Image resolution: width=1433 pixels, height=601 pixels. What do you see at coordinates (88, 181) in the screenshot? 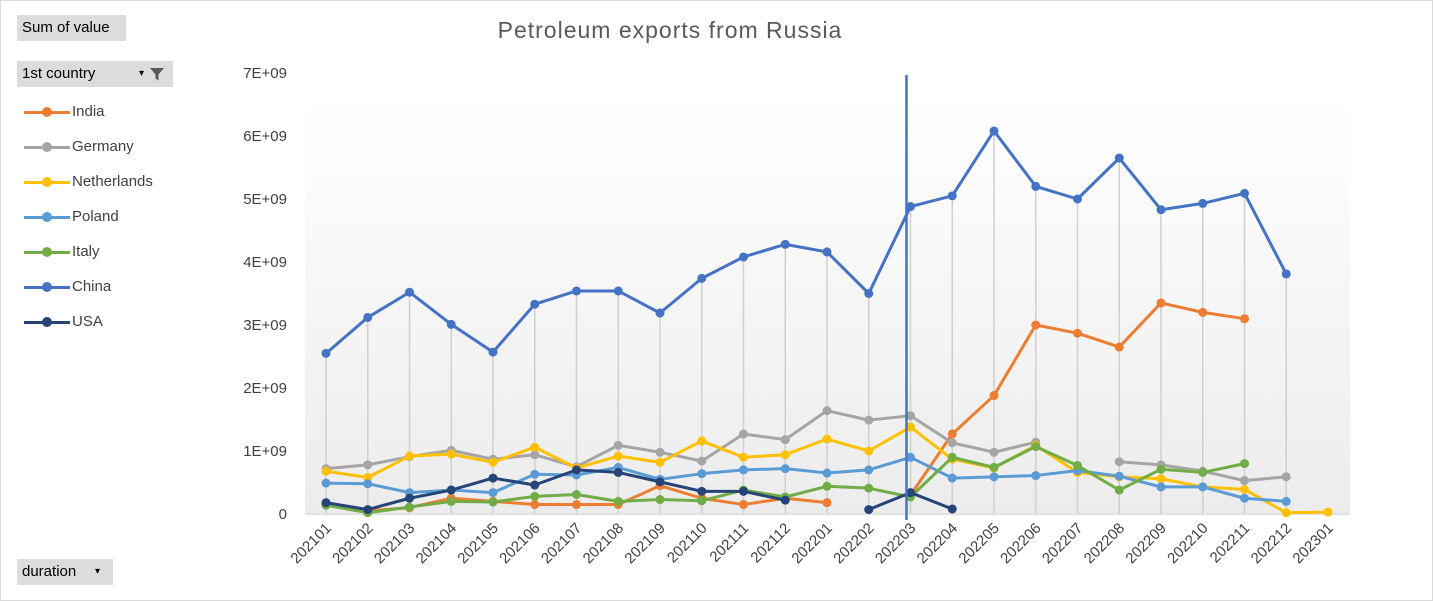
I see `legend-item-netherlands: Netherlands` at bounding box center [88, 181].